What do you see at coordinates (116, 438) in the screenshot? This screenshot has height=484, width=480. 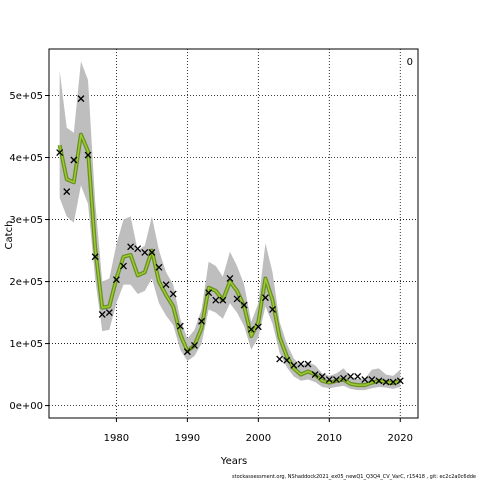 I see `x-tick-label: 1980` at bounding box center [116, 438].